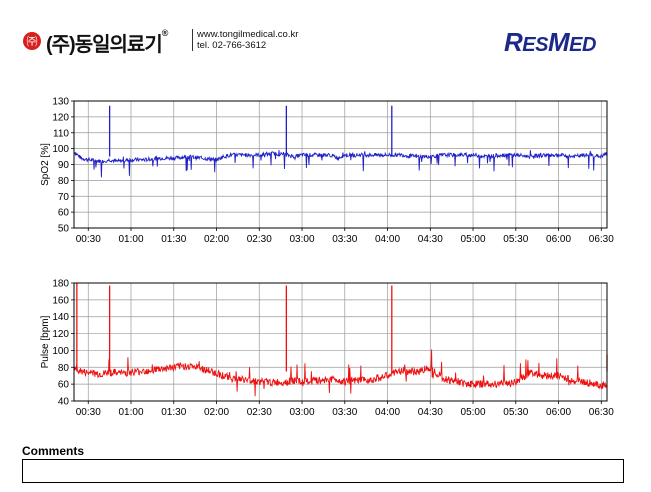  Describe the element at coordinates (165, 33) in the screenshot. I see `registered-mark: ®` at that location.